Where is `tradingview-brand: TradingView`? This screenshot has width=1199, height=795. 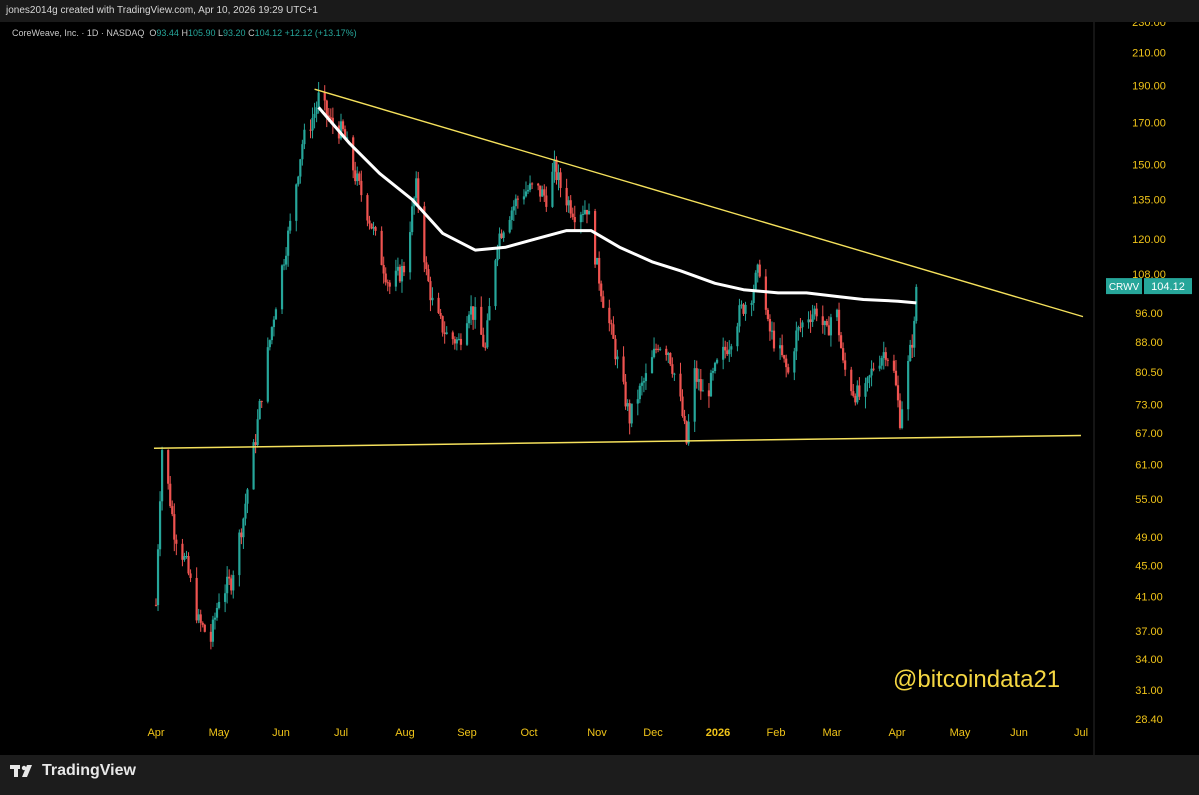
tradingview-brand: TradingView is located at coordinates (89, 770).